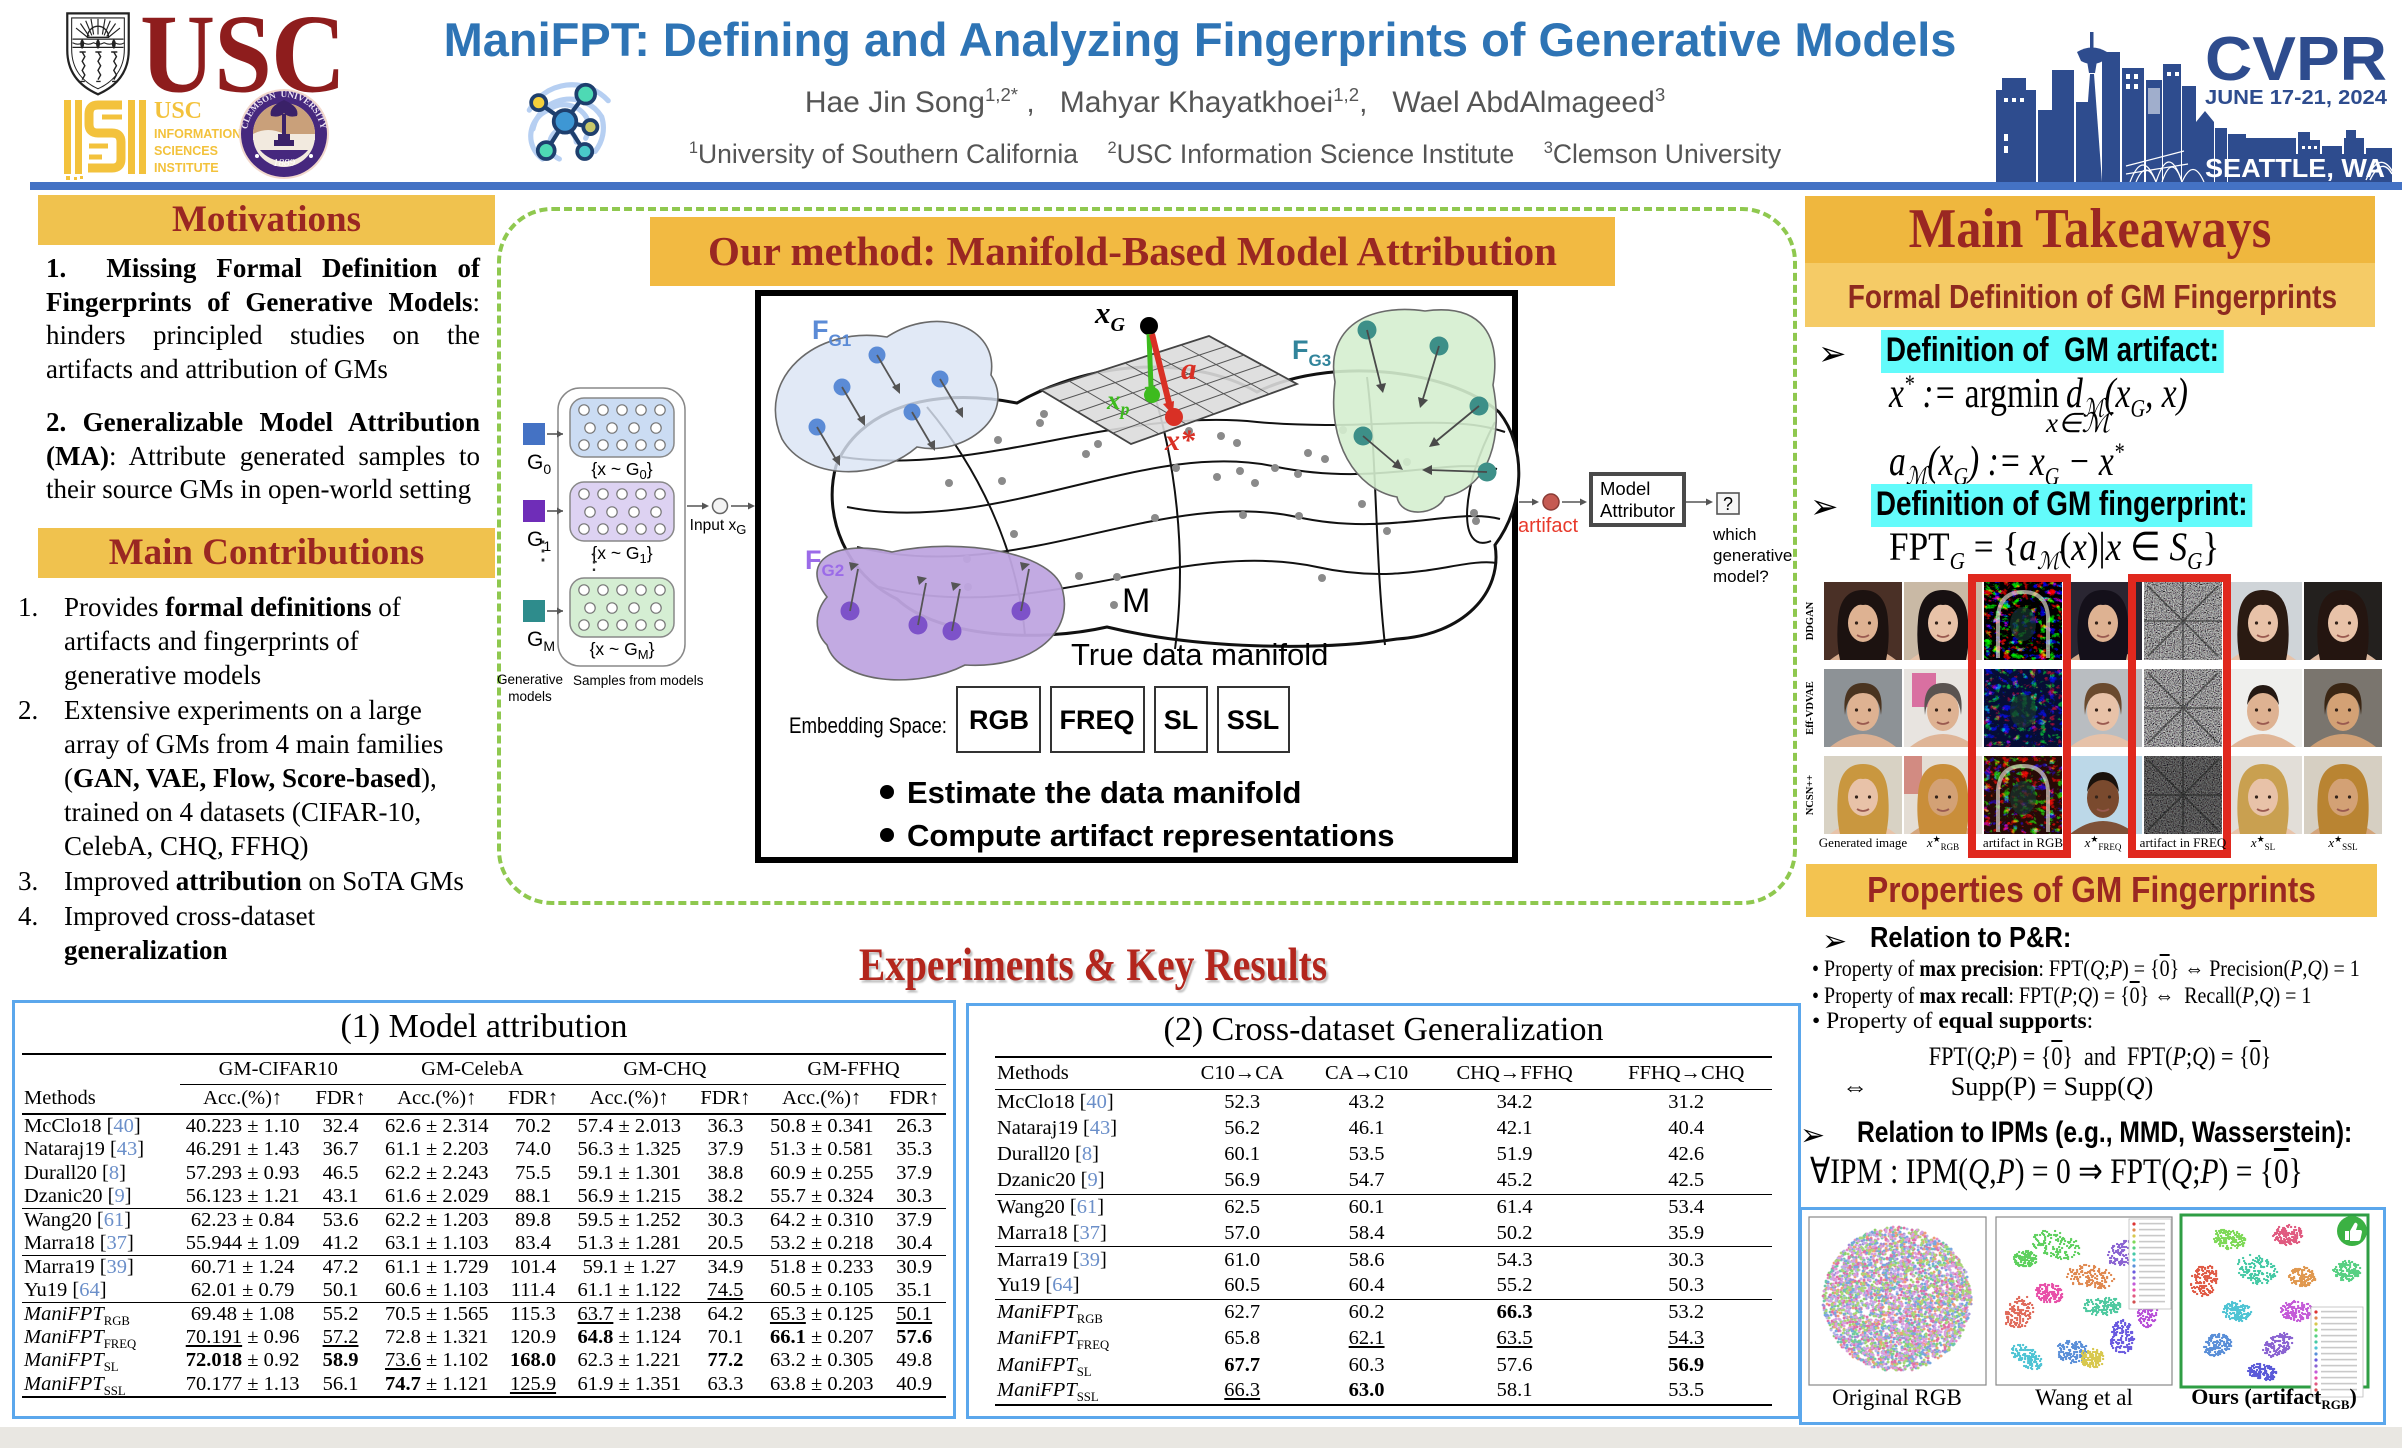 The height and width of the screenshot is (1448, 2402). Describe the element at coordinates (868, 725) in the screenshot. I see `svg-text: Embedding Space:` at that location.